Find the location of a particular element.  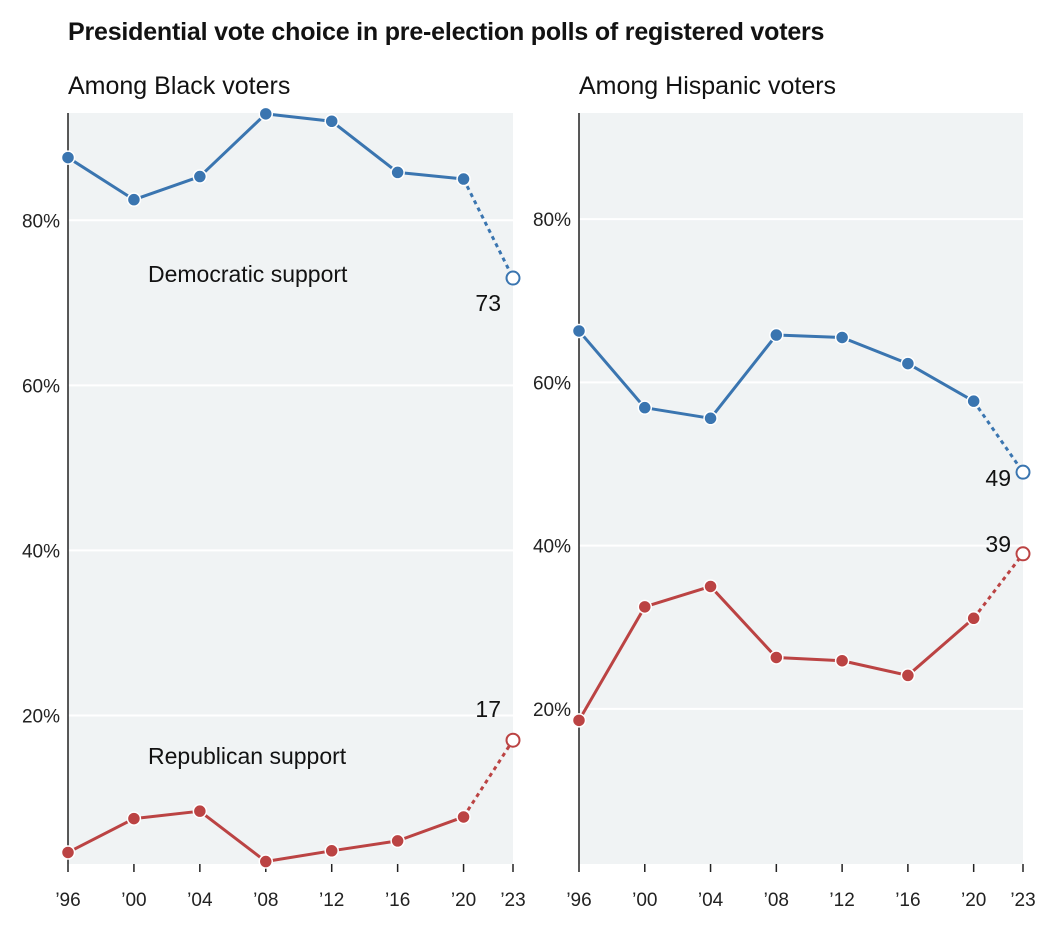

panel-title-black: Among Black voters is located at coordinates (179, 86).